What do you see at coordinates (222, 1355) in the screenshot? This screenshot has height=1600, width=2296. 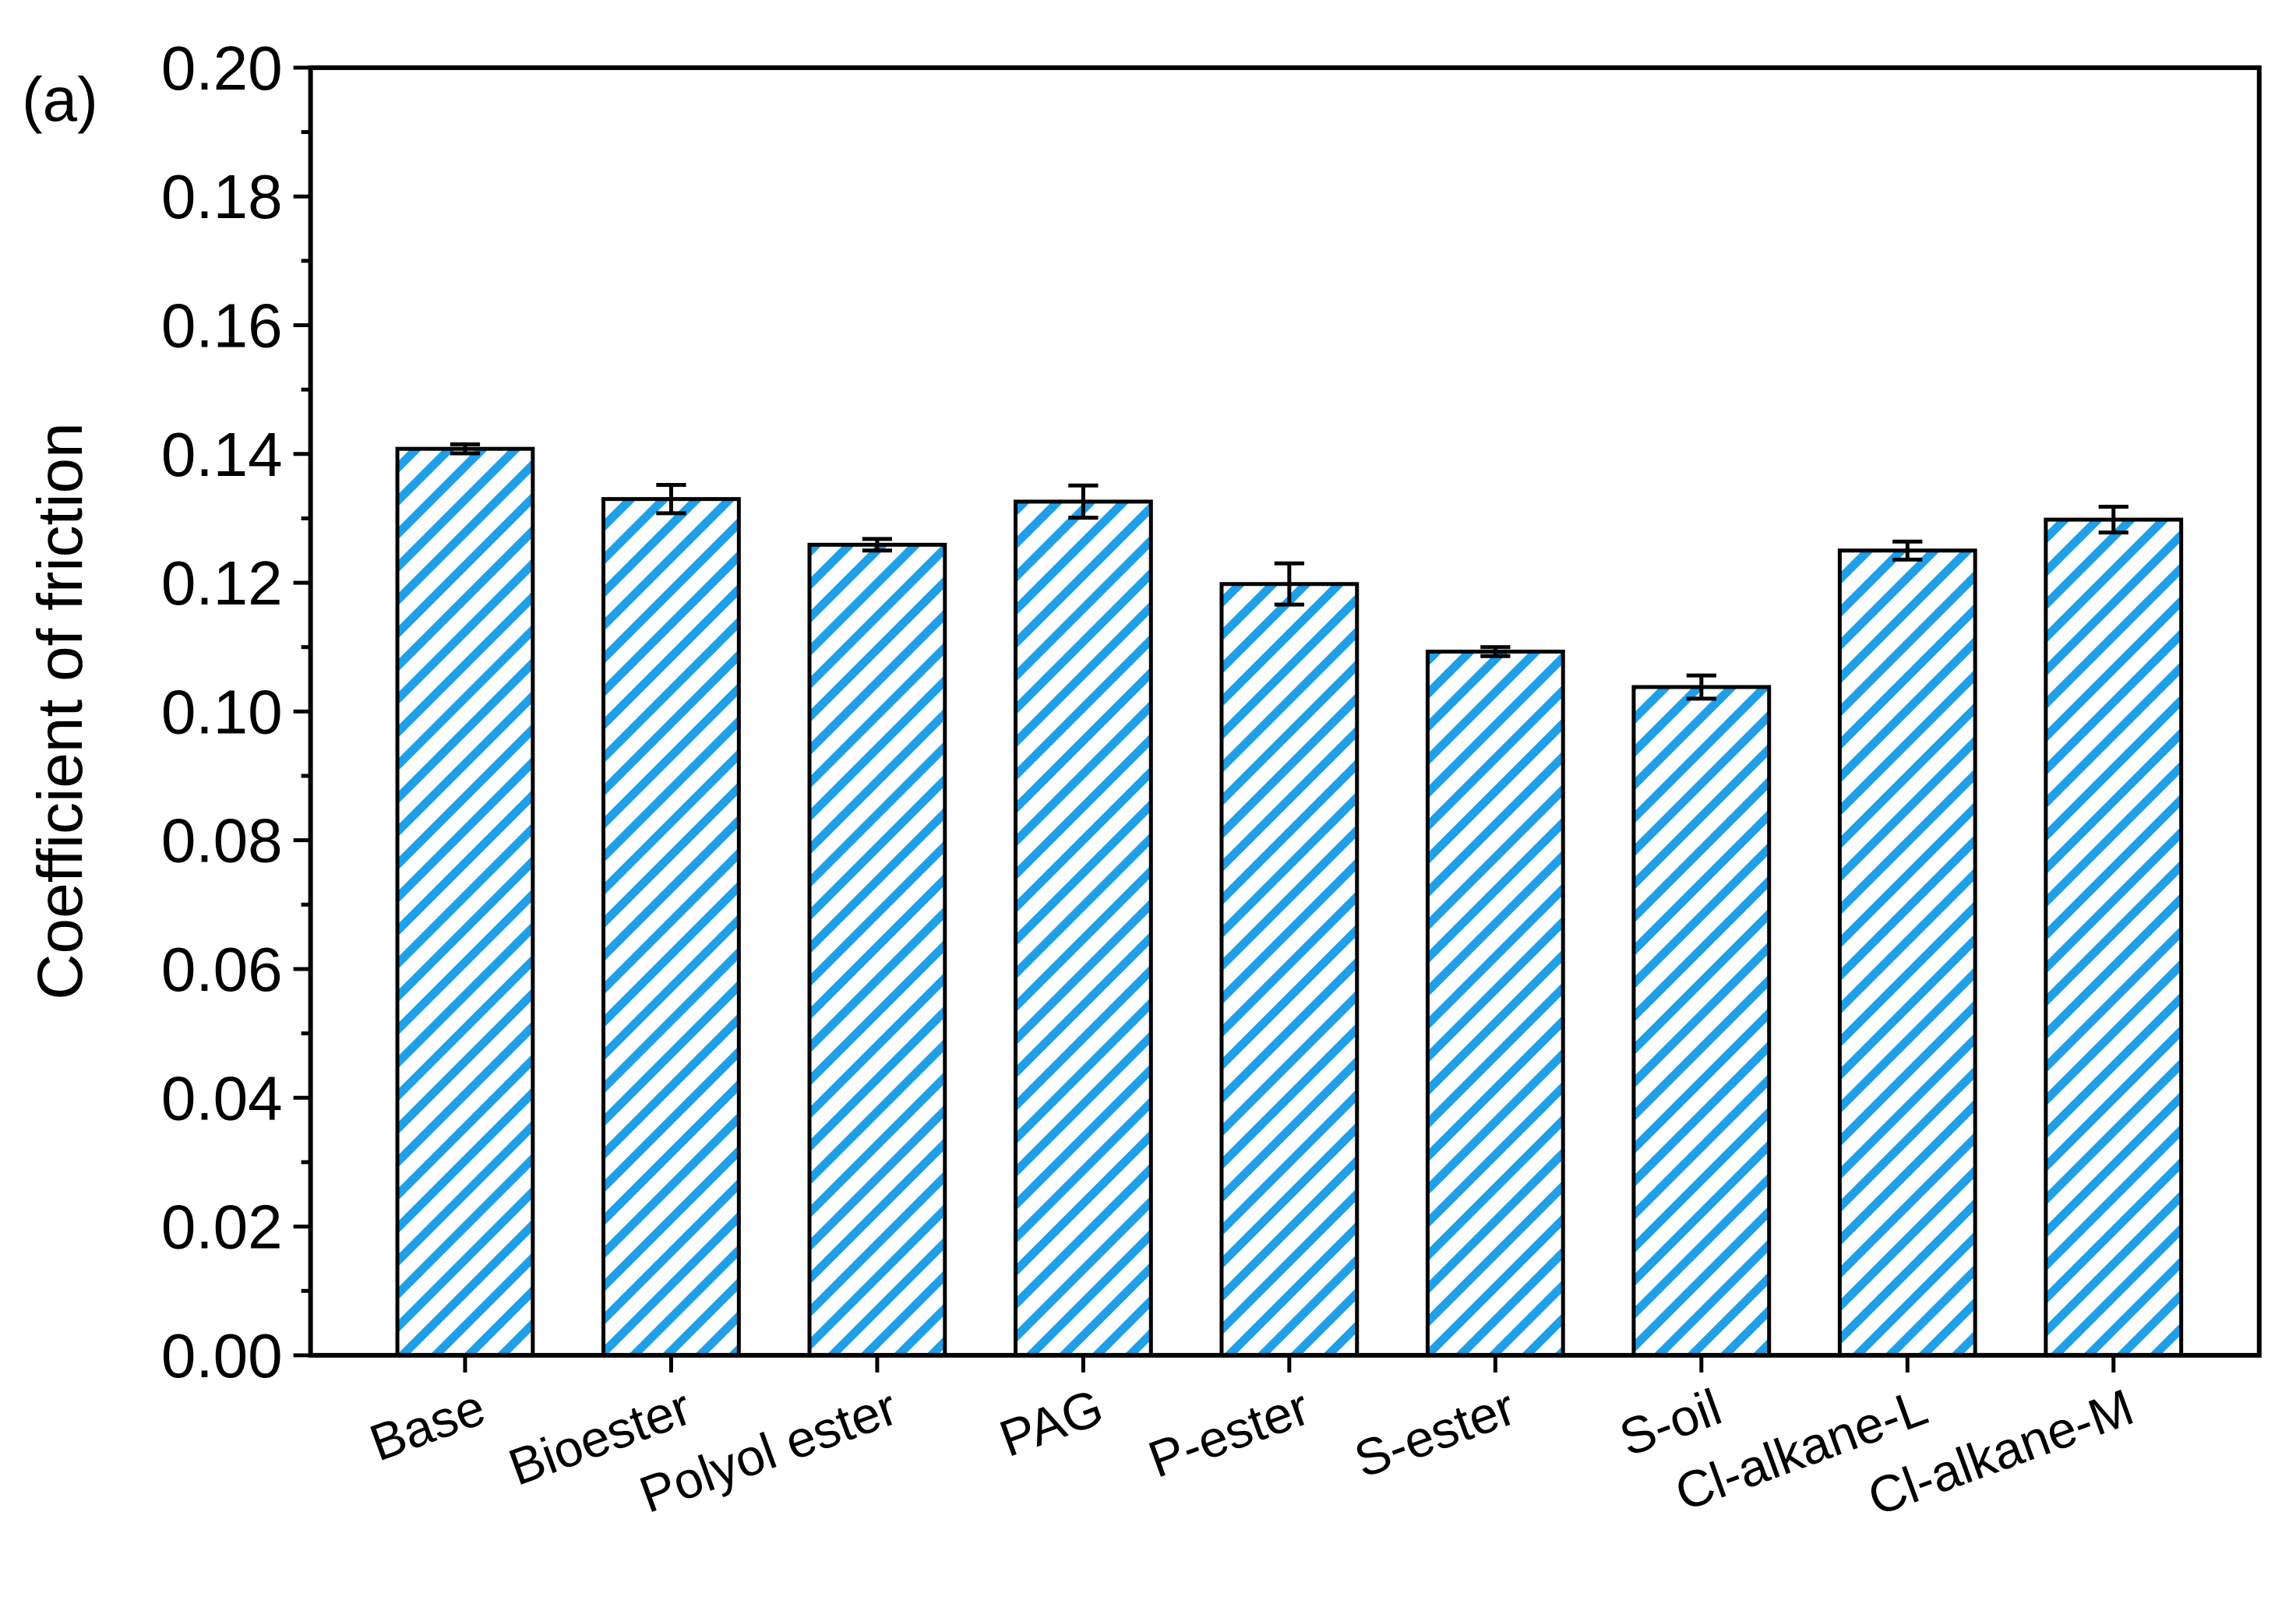 I see `y-tick-label: 0.00` at bounding box center [222, 1355].